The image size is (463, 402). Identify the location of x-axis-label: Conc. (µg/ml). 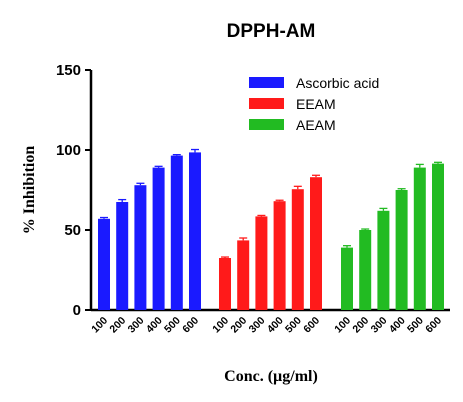
(271, 376).